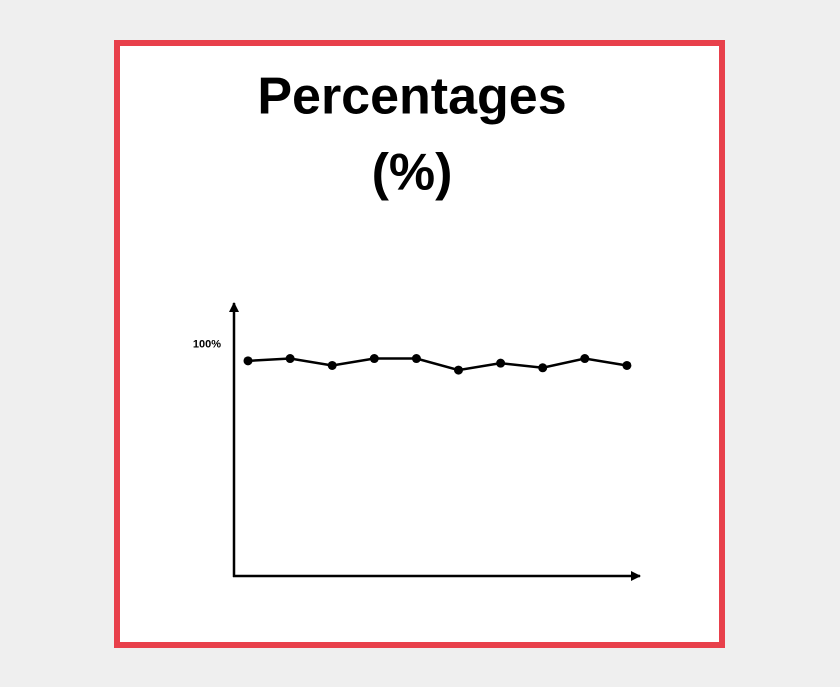 This screenshot has width=840, height=687. I want to click on y-tick-label: 100%, so click(207, 345).